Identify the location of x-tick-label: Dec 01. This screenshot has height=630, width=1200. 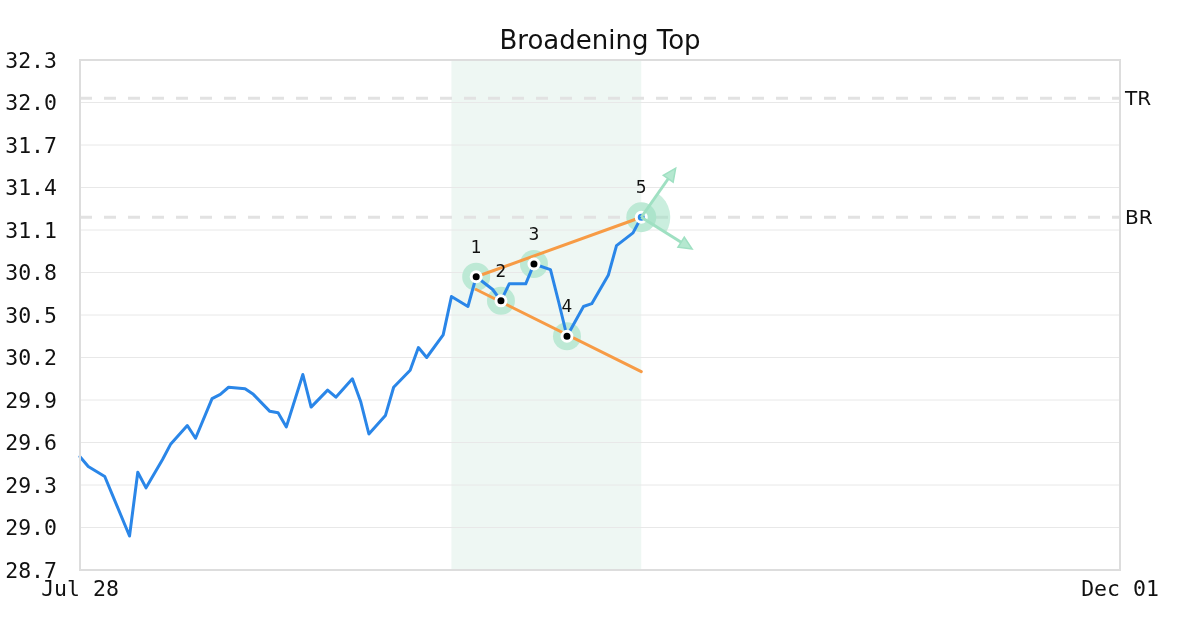
(1120, 588).